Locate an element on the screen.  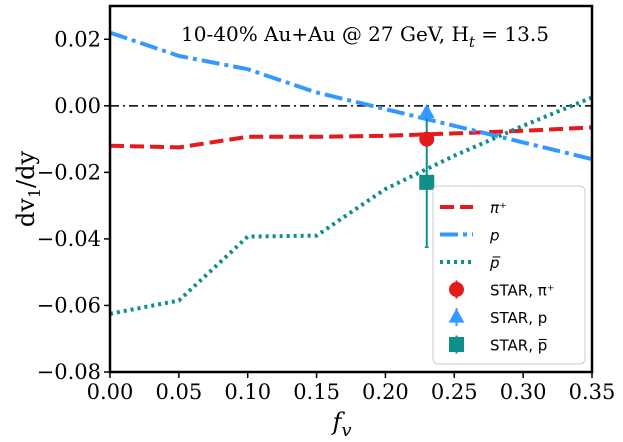
legend-label-2: p̅ is located at coordinates (495, 263).